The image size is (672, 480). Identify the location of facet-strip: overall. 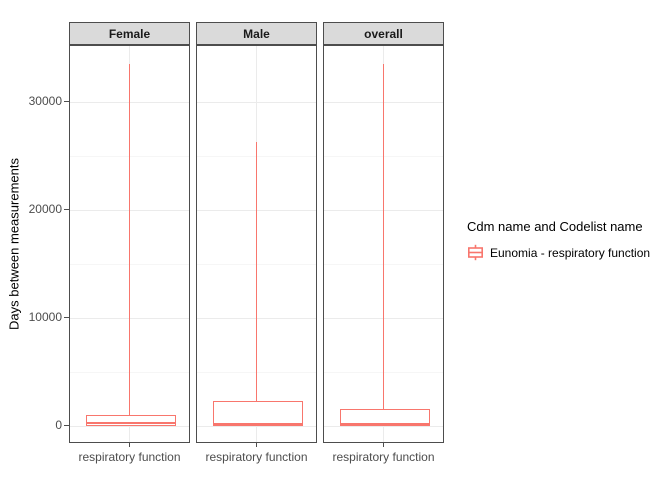
(383, 33).